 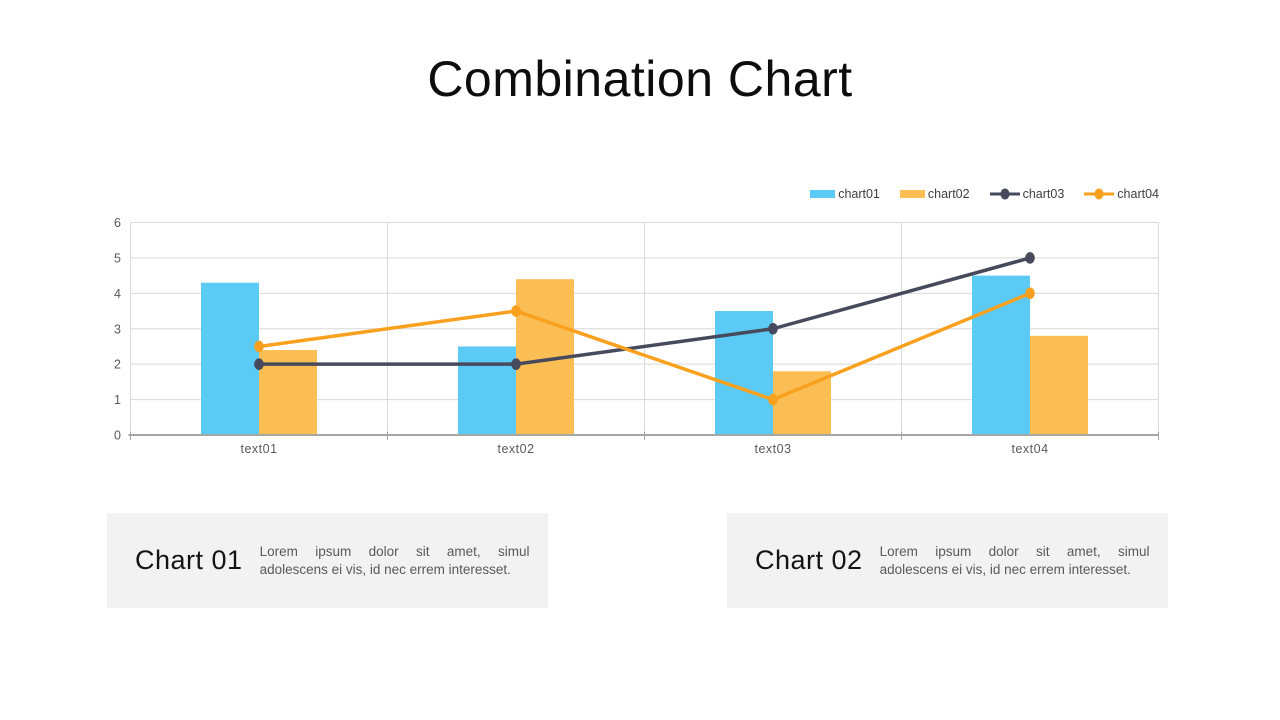 What do you see at coordinates (1001, 355) in the screenshot?
I see `bar-chart01-text04` at bounding box center [1001, 355].